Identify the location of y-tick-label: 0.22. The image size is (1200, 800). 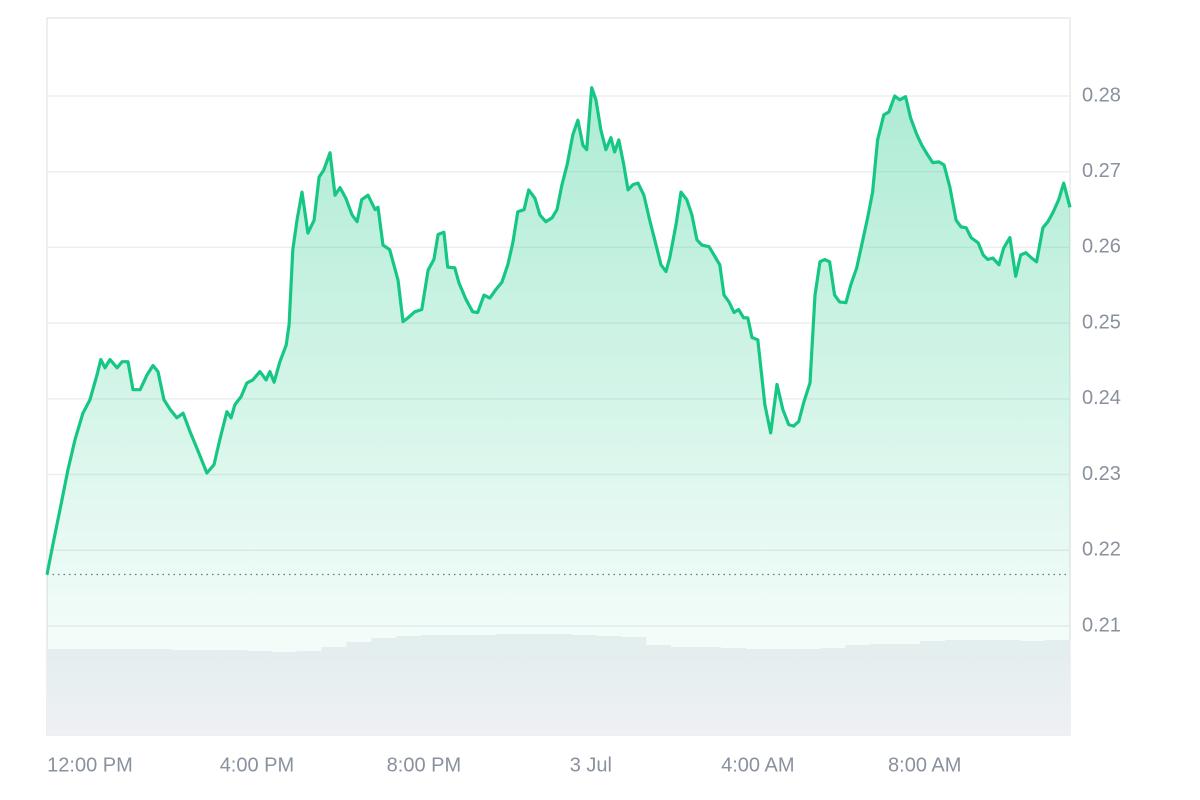
(1101, 550).